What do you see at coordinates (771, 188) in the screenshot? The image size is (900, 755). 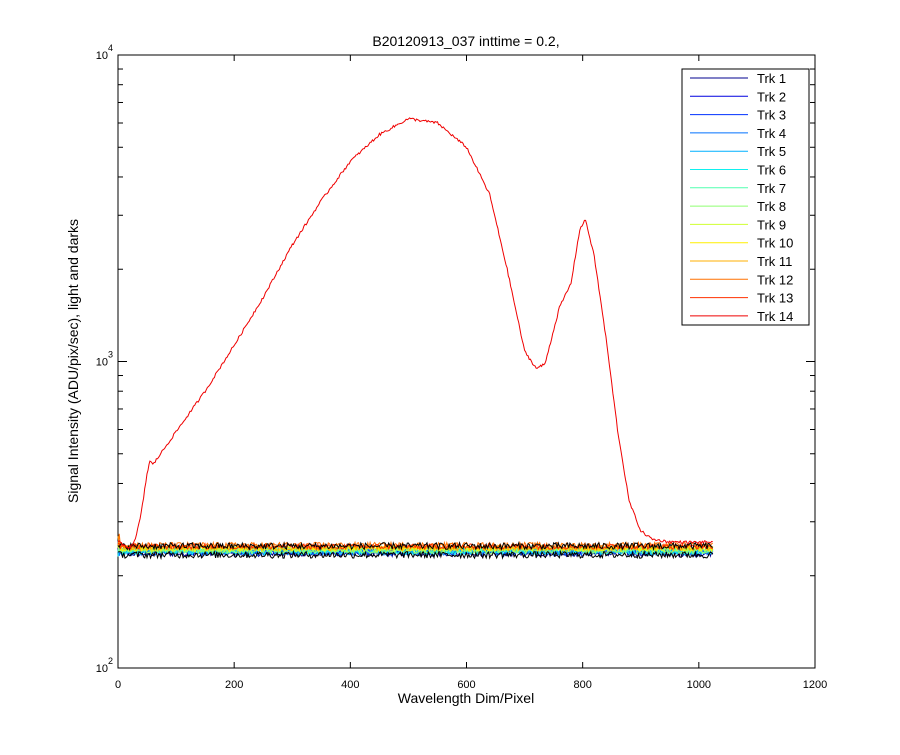 I see `legend-label: Trk 7` at bounding box center [771, 188].